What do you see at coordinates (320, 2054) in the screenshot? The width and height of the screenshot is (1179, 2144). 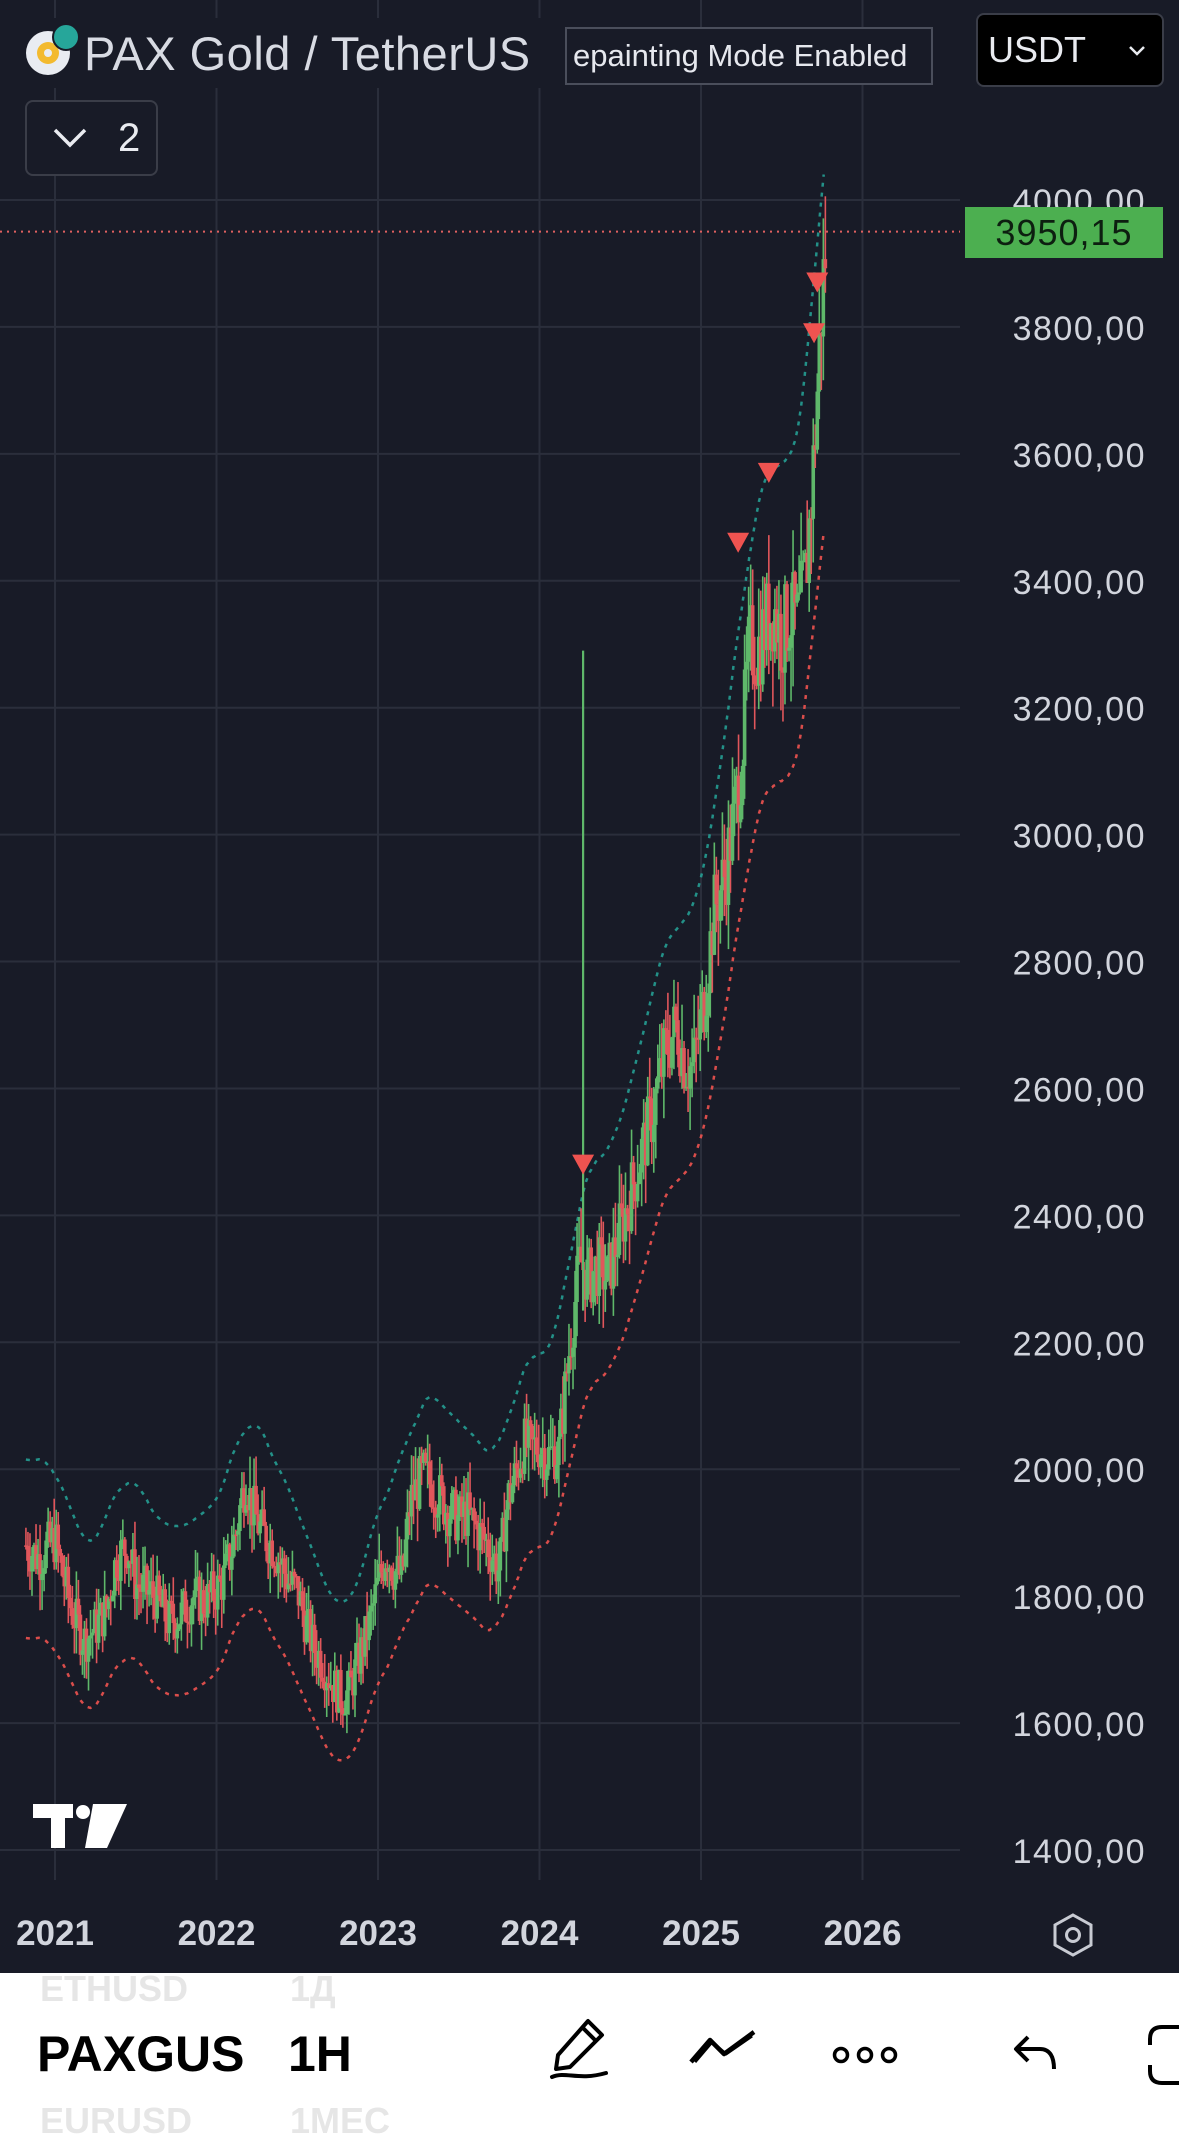 I see `timeframe-selector: 1H` at bounding box center [320, 2054].